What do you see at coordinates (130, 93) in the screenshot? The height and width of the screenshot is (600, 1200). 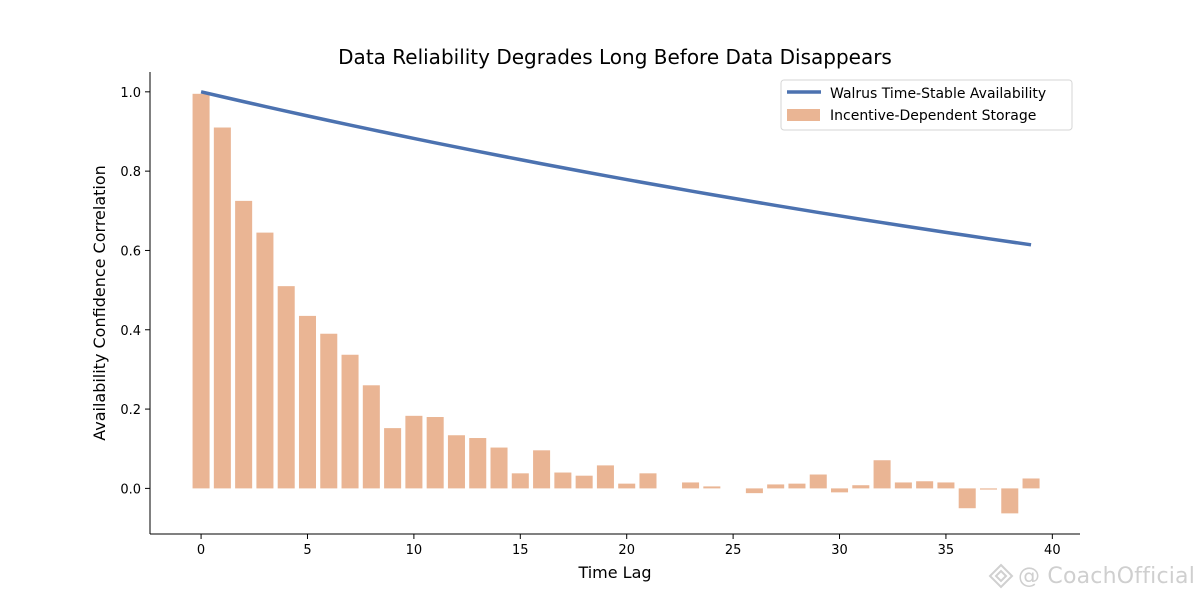 I see `y-tick-label: 1.0` at bounding box center [130, 93].